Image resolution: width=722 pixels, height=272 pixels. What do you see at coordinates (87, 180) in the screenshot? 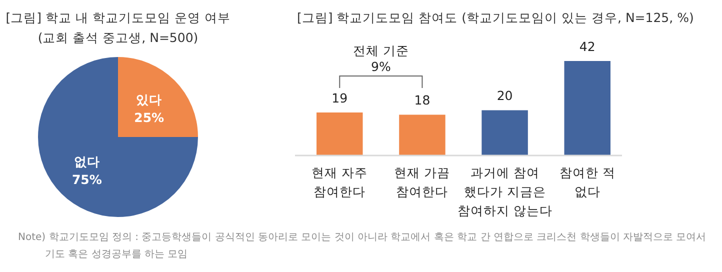
I see `data-label: 75%` at bounding box center [87, 180].